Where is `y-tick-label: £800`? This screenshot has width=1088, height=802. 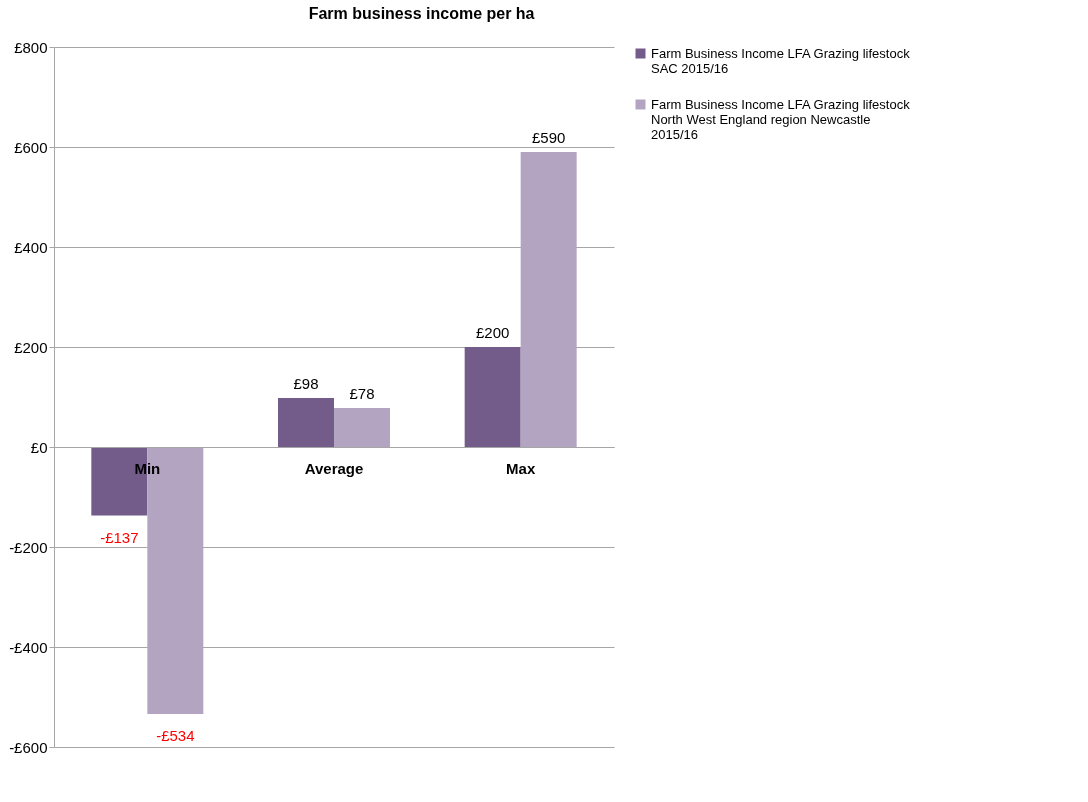 y-tick-label: £800 is located at coordinates (31, 47).